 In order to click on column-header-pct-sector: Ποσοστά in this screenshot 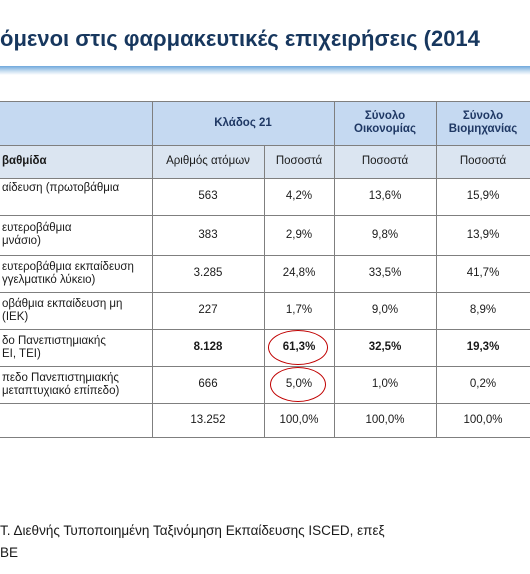, I will do `click(299, 161)`.